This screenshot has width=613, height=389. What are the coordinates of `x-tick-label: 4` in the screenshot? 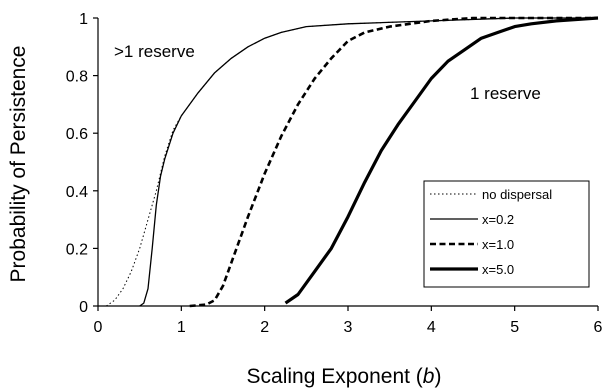 It's located at (431, 327).